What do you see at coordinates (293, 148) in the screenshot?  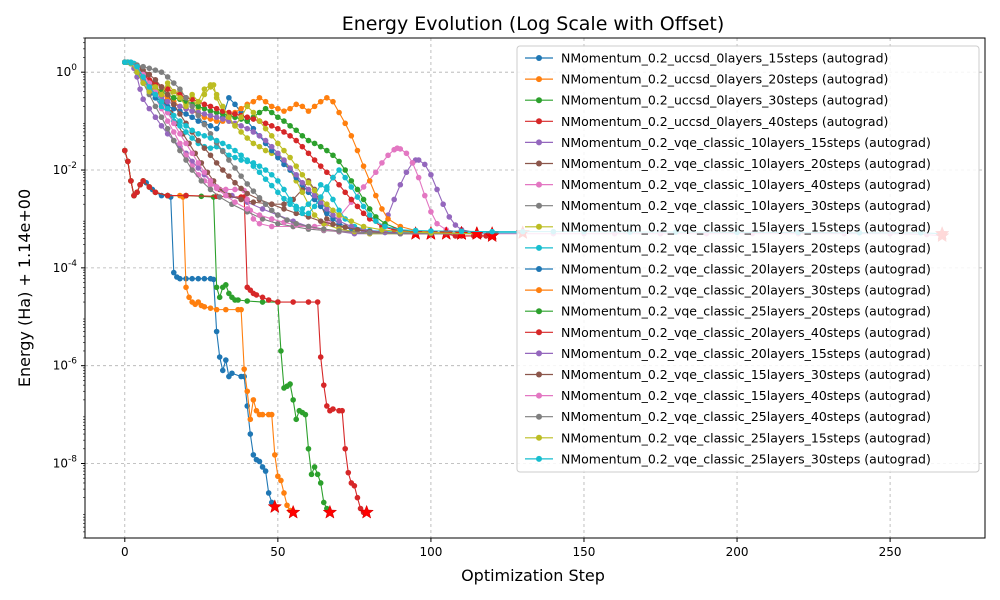 I see `series-line` at bounding box center [293, 148].